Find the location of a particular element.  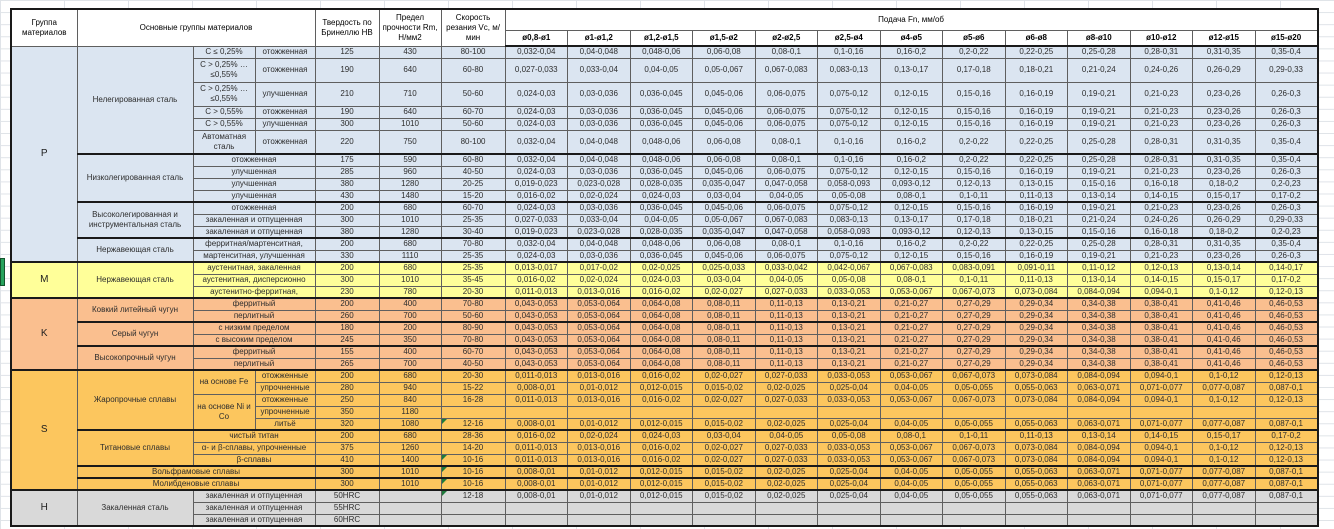

cell: 80-90 is located at coordinates (473, 328).